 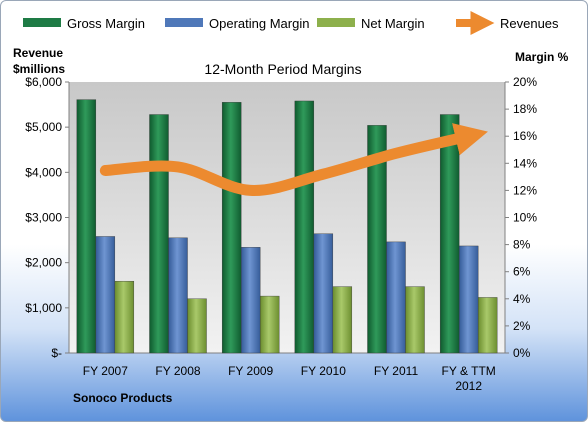 I want to click on right-axis-ticks: 0% 2% 4% 6% 8% 10% 12% 14% 16% 18% 20%, so click(x=521, y=217).